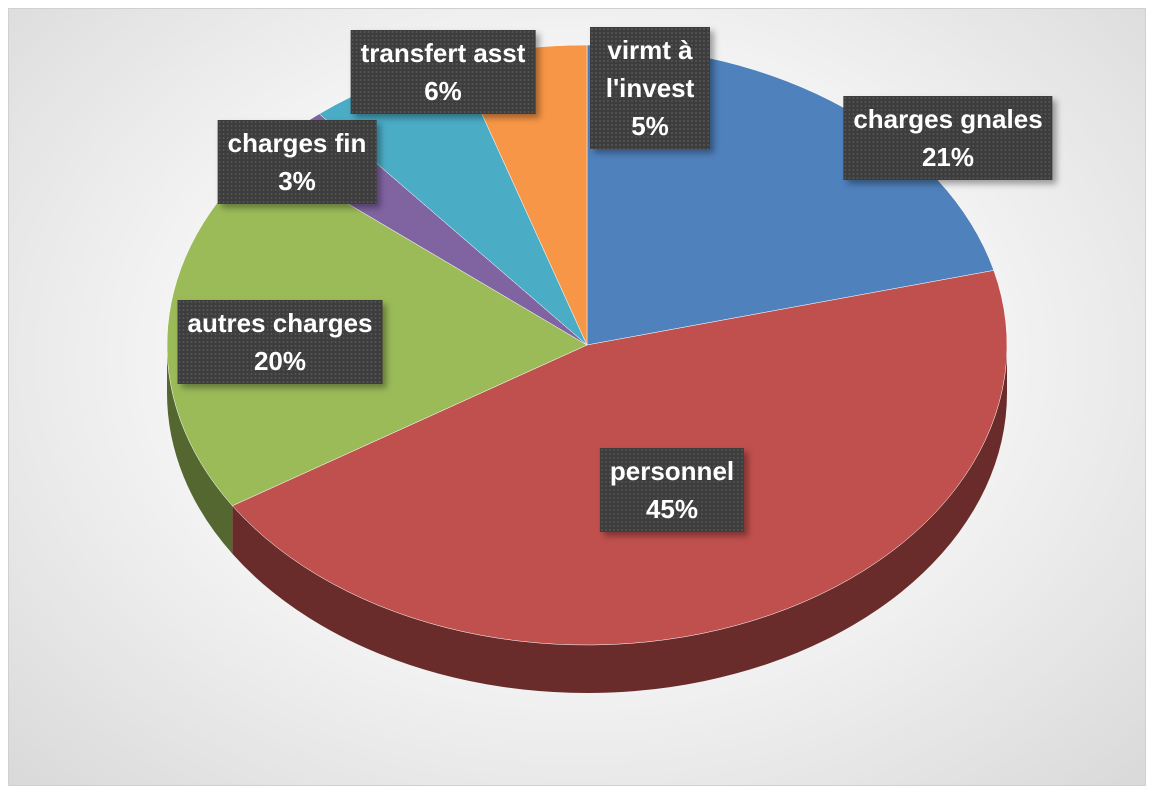 Image resolution: width=1154 pixels, height=801 pixels. I want to click on label-category: charges fin, so click(297, 143).